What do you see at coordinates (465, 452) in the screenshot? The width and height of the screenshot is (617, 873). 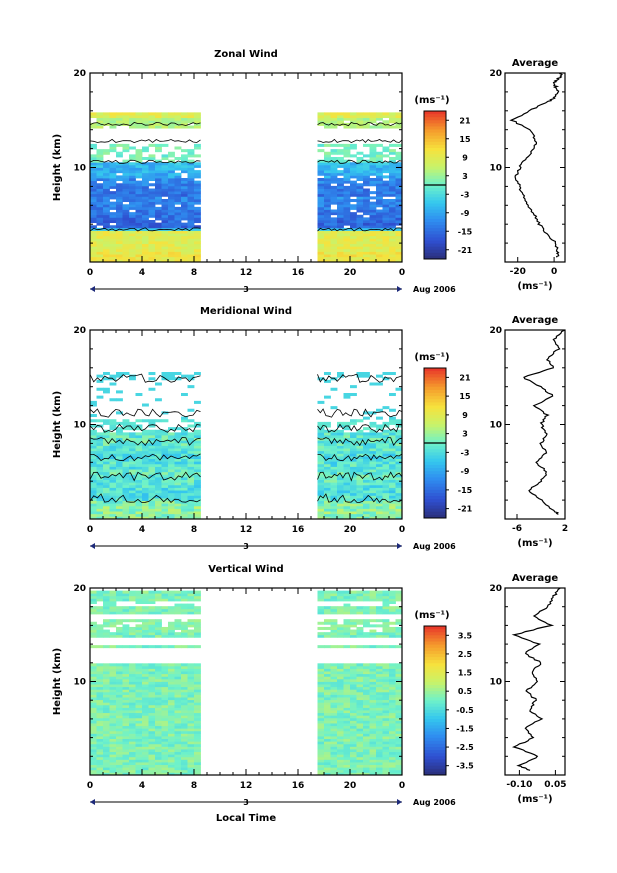 I see `colorbar-tick-label: -3` at bounding box center [465, 452].